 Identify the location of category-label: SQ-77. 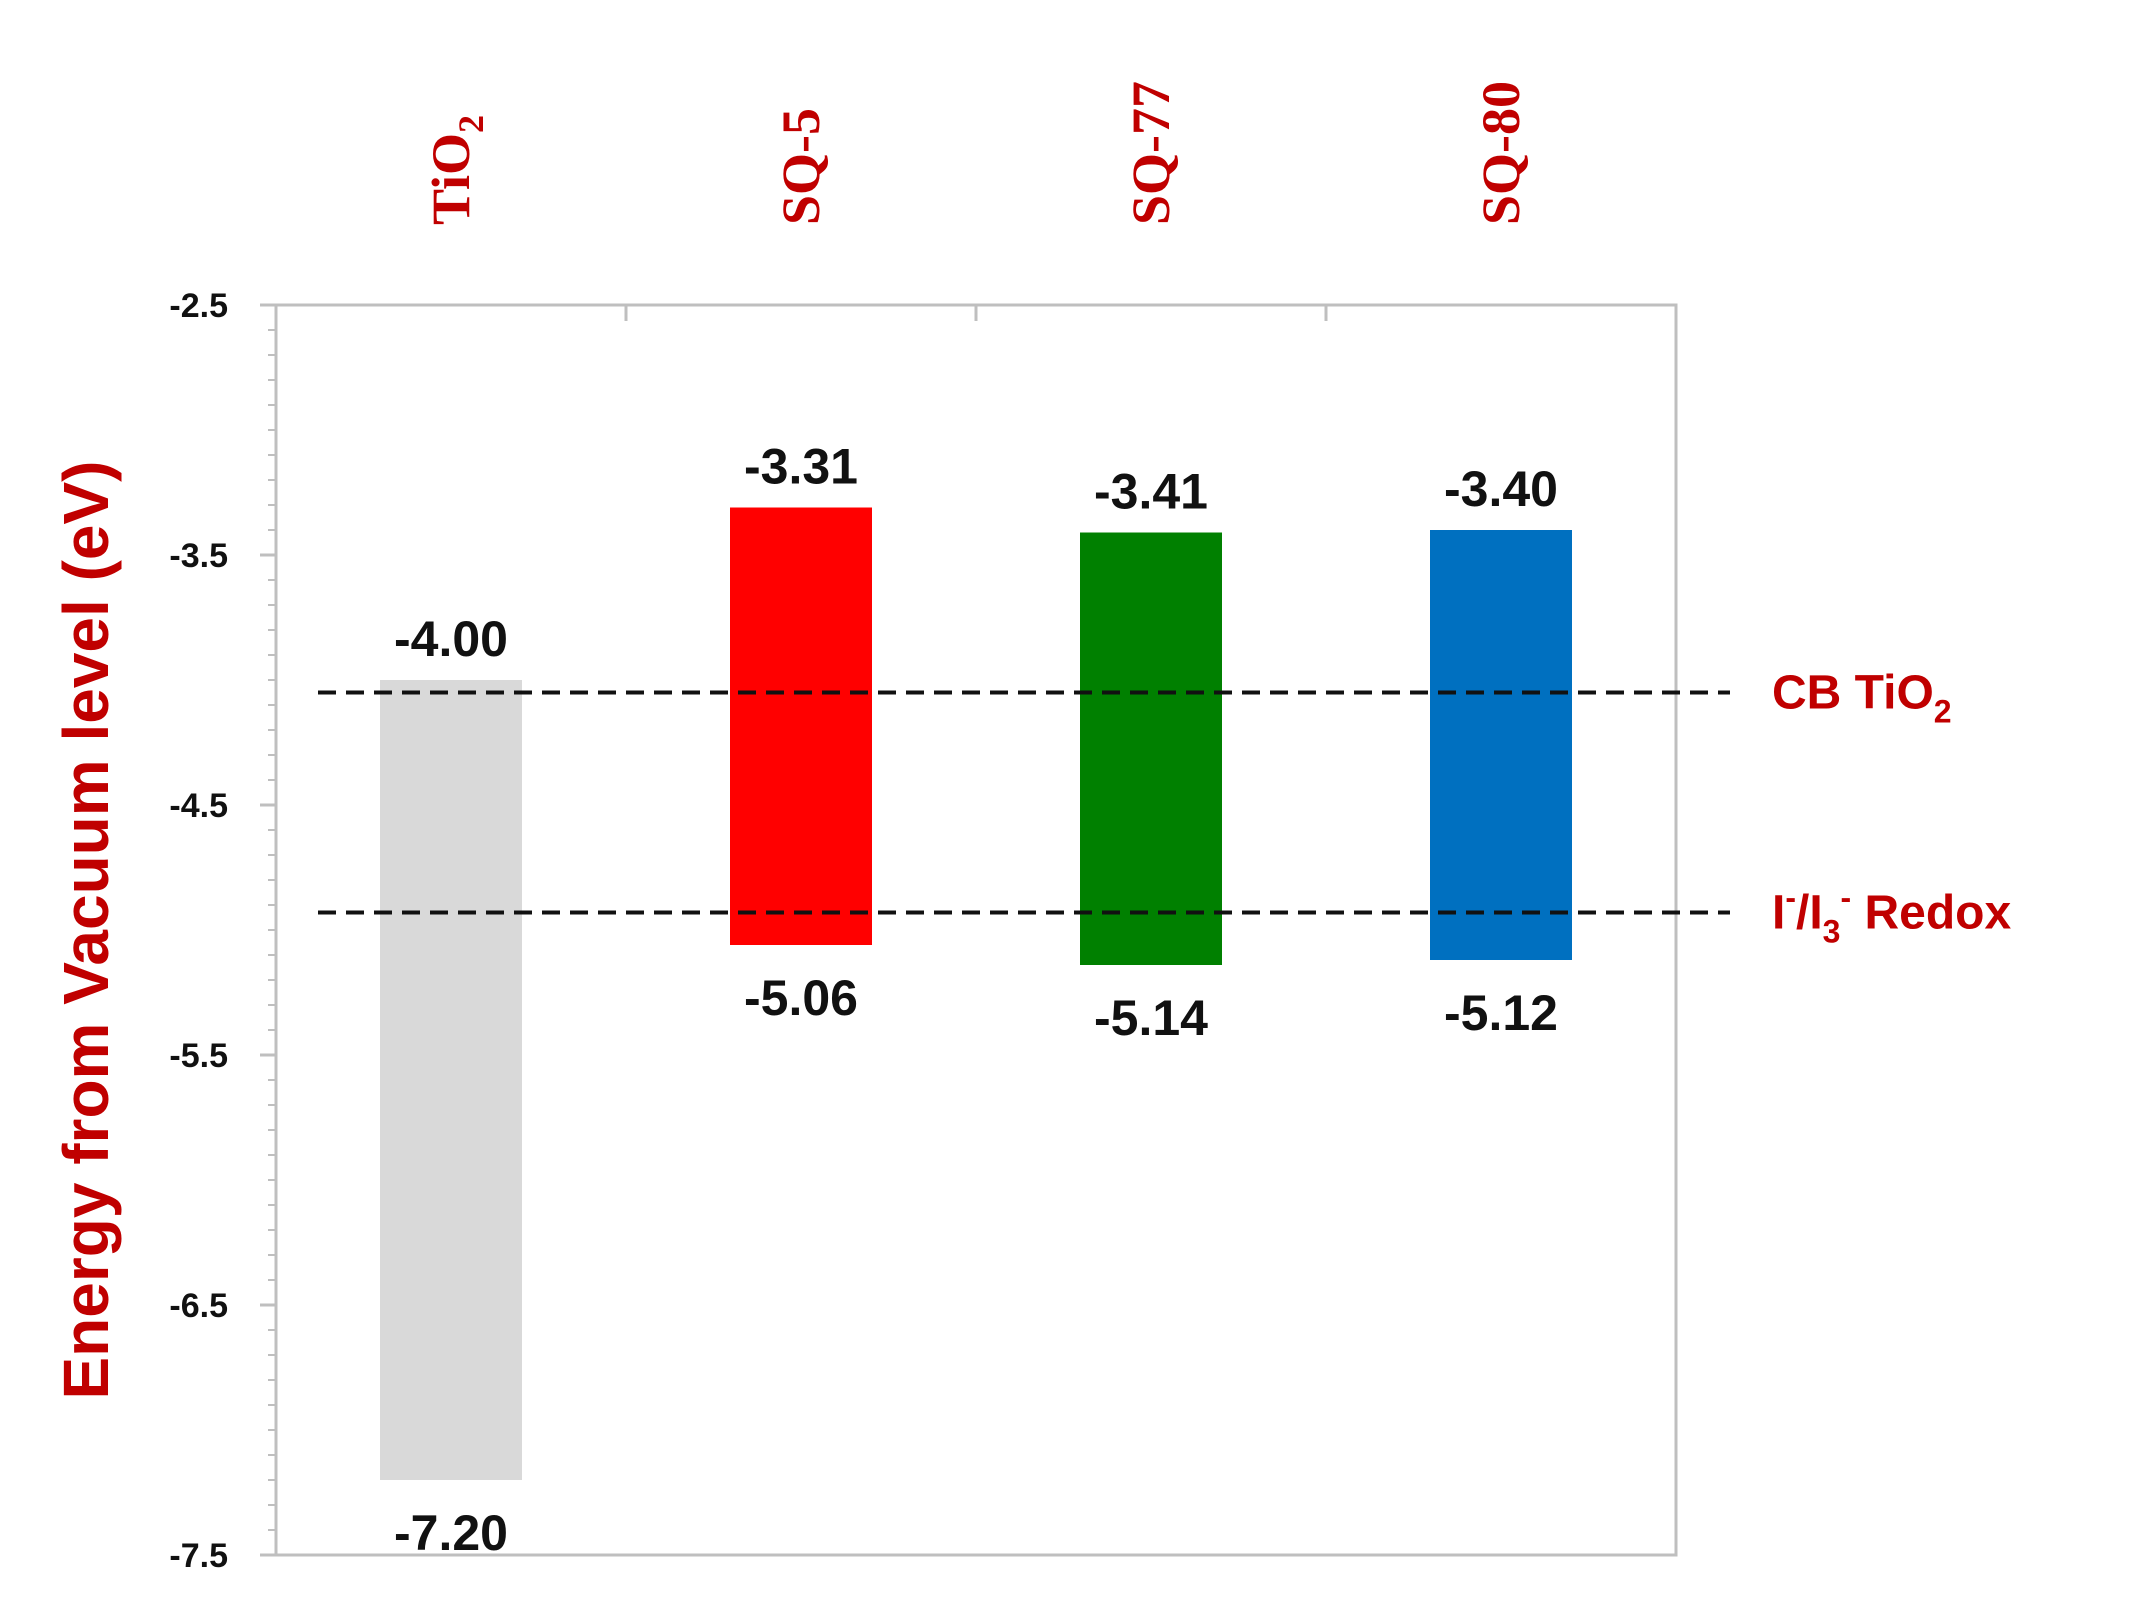
(1151, 153).